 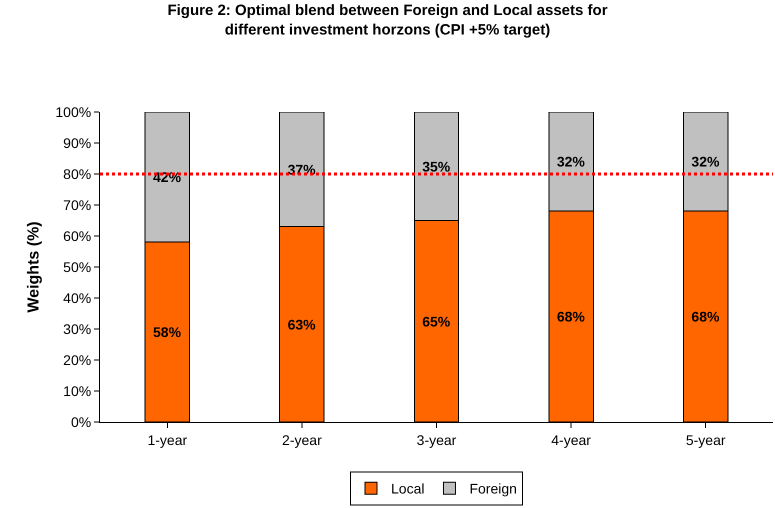 What do you see at coordinates (77, 266) in the screenshot?
I see `y-tick-label: 50%` at bounding box center [77, 266].